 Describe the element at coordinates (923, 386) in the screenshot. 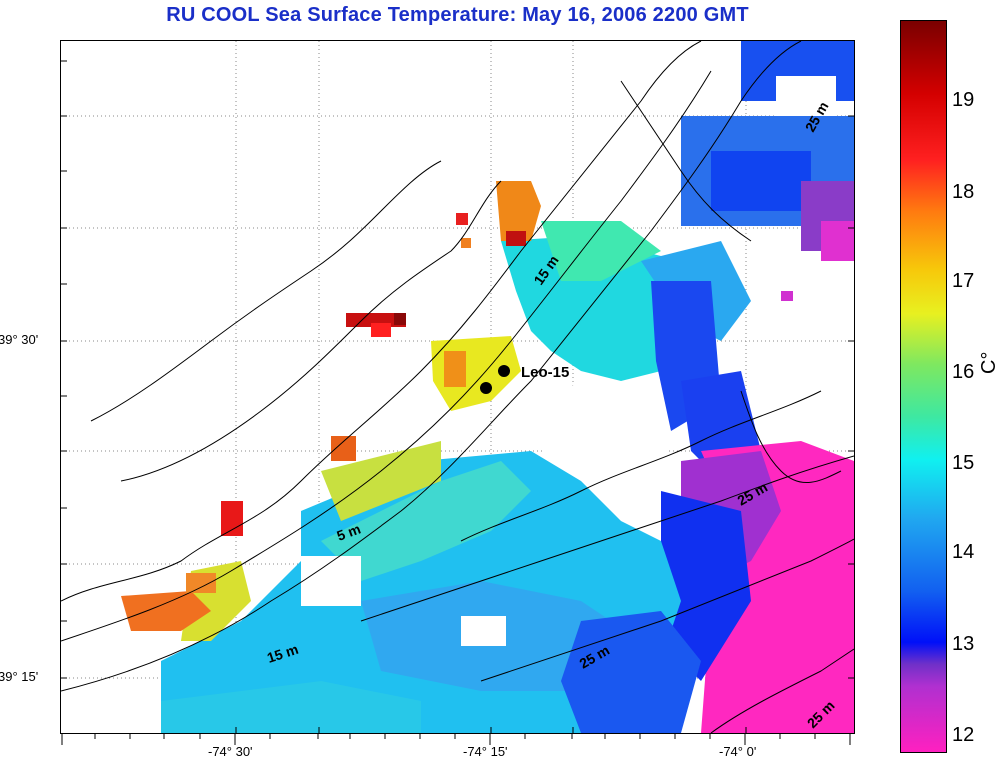

I see `temperature-colorbar` at that location.